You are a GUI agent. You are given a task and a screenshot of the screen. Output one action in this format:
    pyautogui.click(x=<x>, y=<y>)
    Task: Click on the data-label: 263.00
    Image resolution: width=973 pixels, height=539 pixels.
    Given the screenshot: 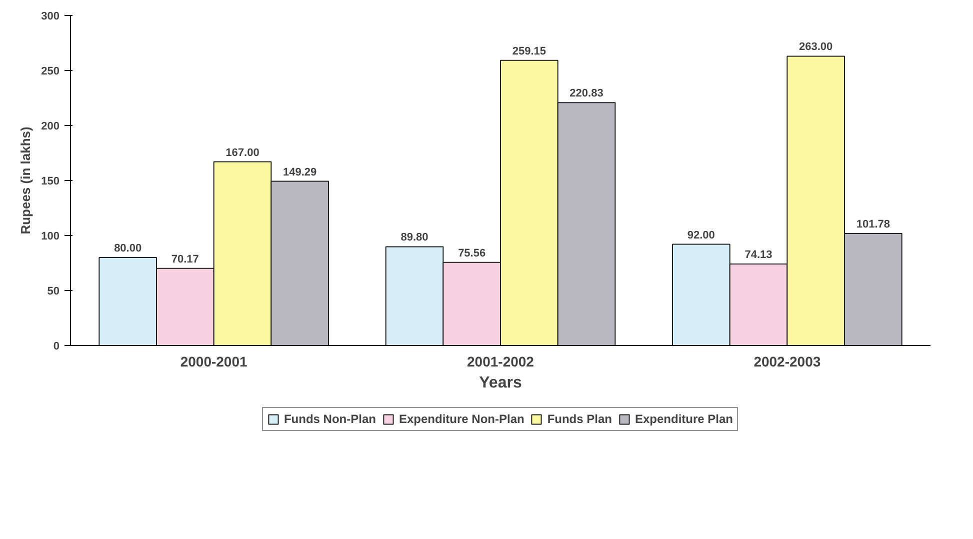 What is the action you would take?
    pyautogui.click(x=816, y=47)
    